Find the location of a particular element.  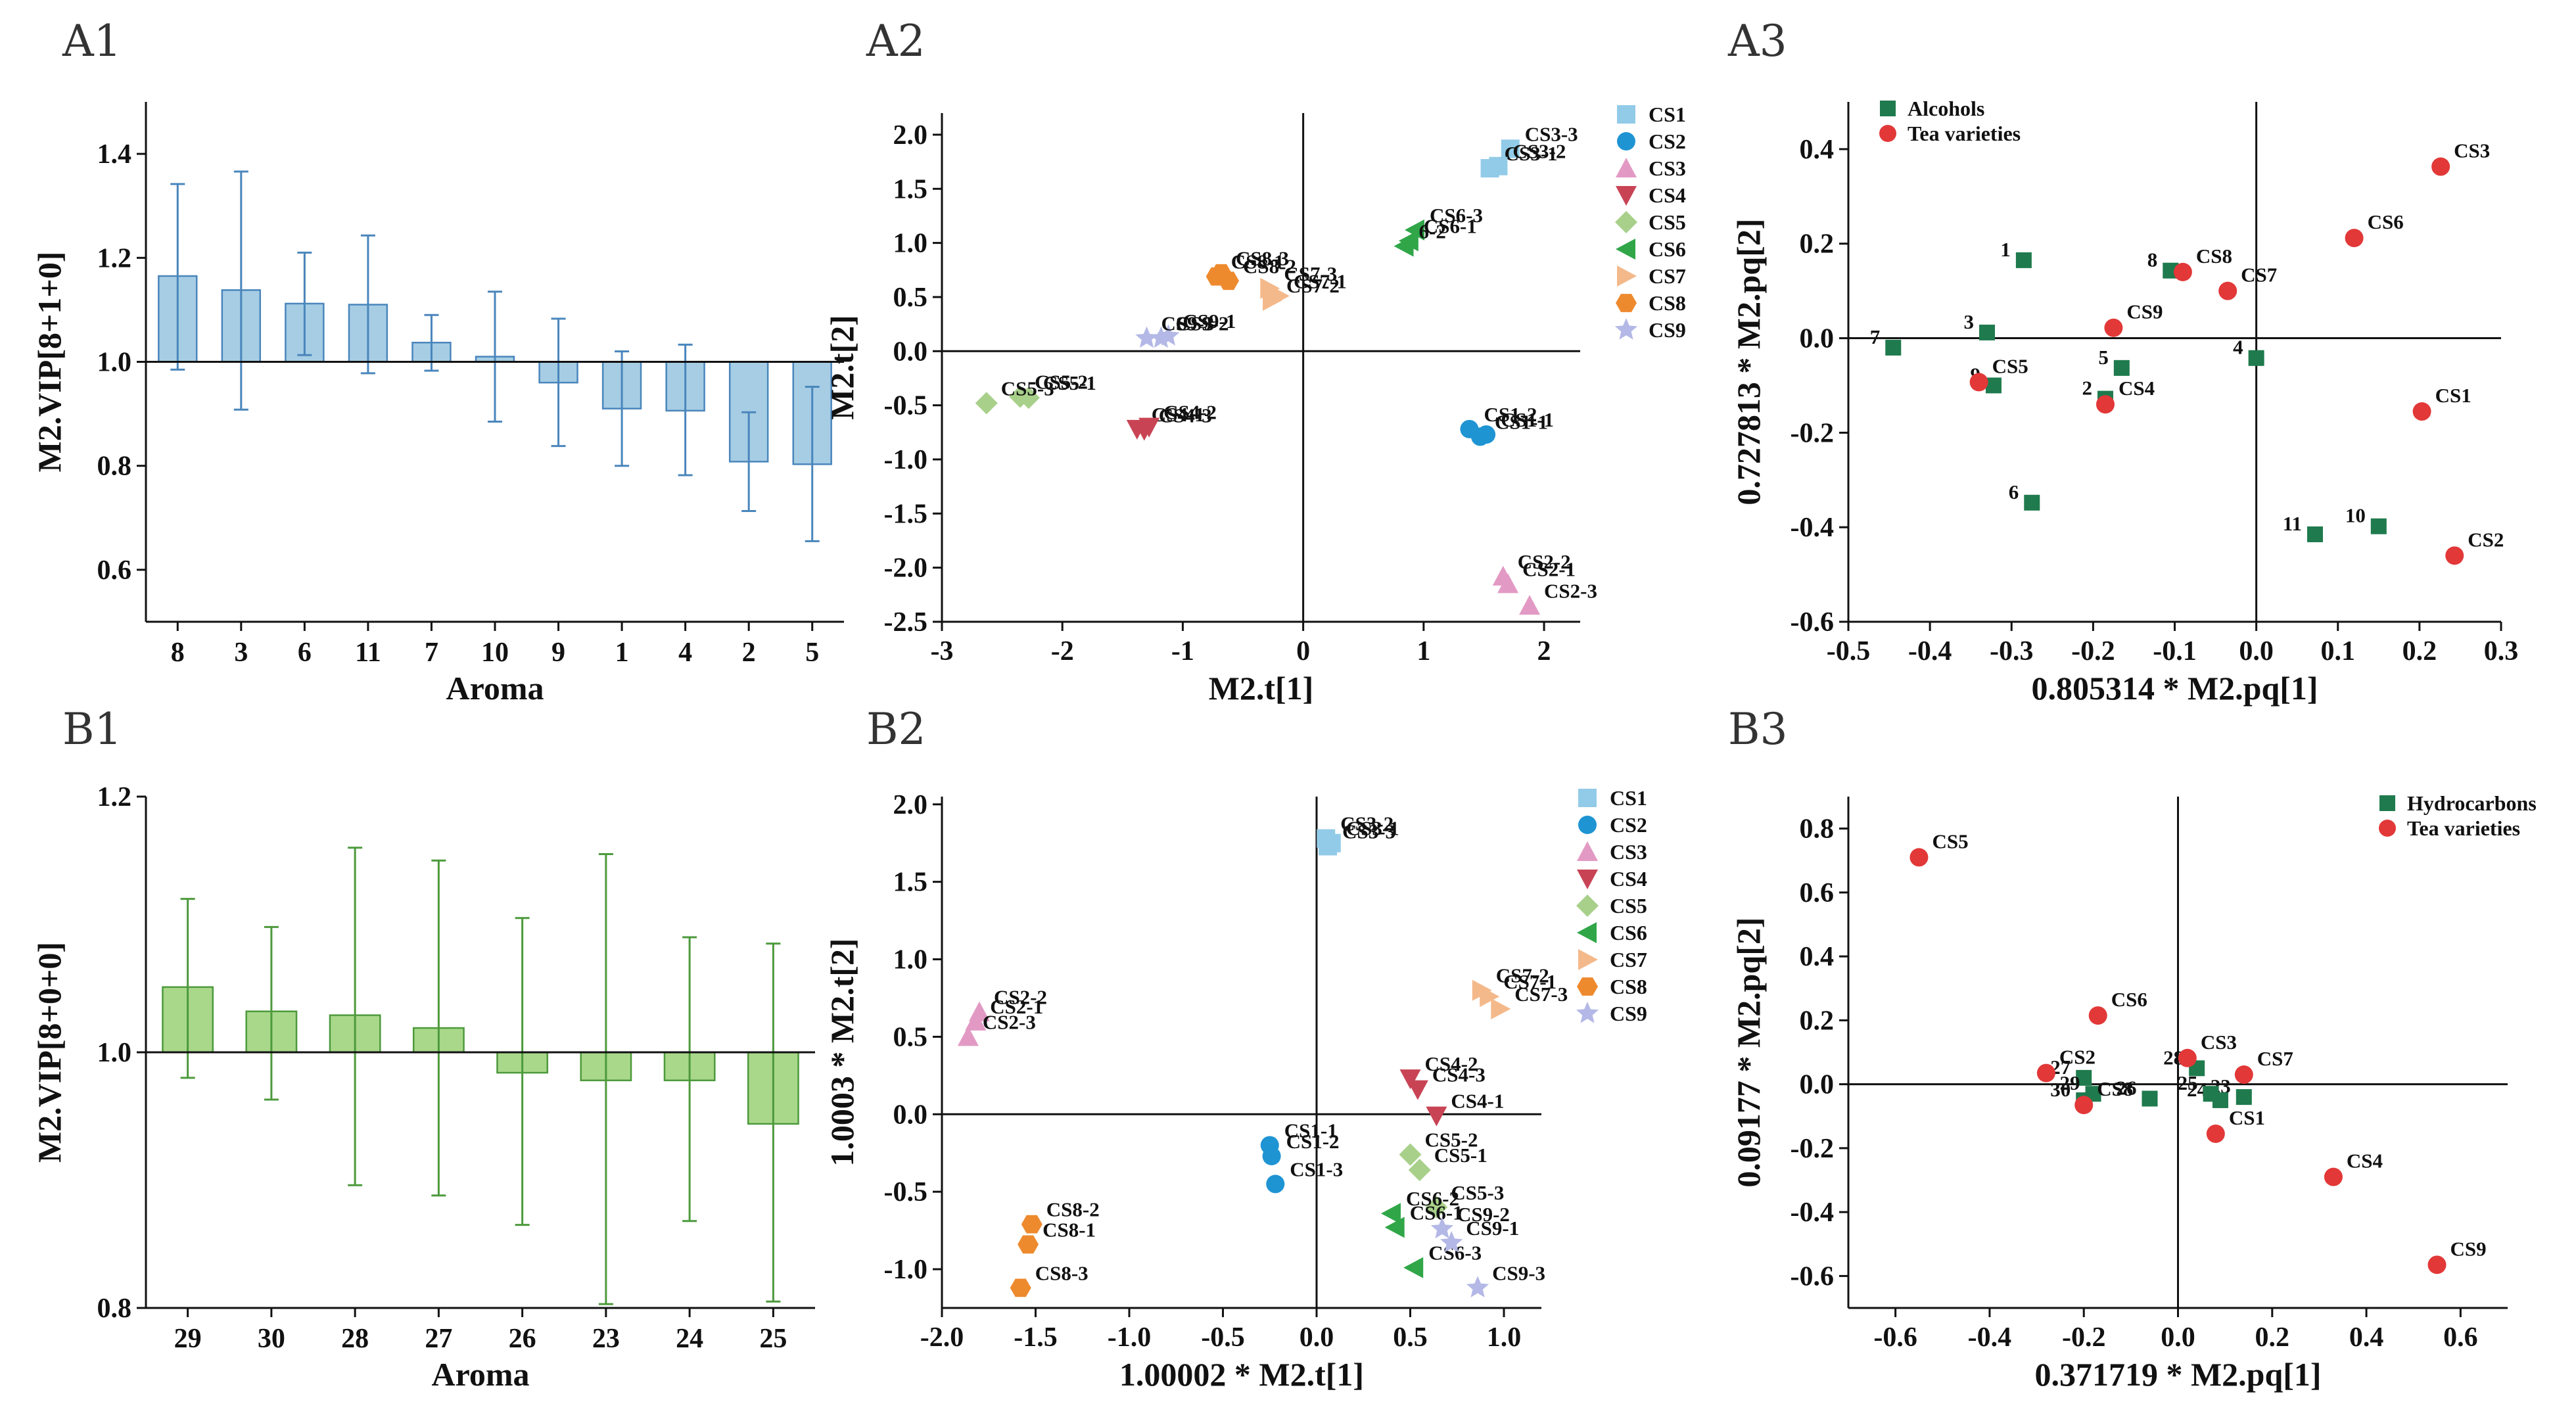

x-tick-label: 3 is located at coordinates (241, 653).